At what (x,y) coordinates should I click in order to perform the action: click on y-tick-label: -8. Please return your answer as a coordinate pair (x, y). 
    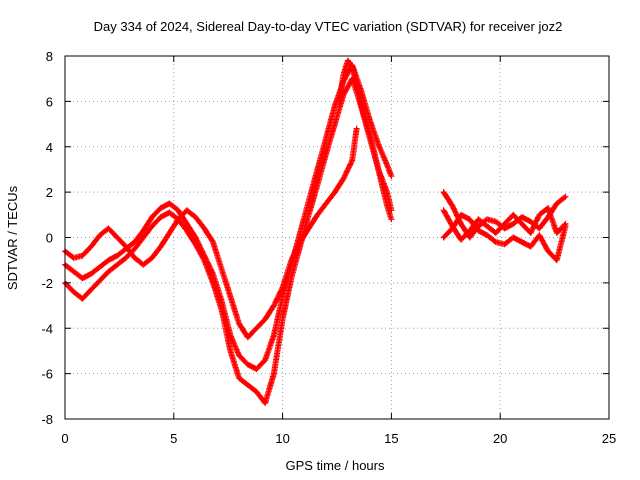
    Looking at the image, I should click on (47, 419).